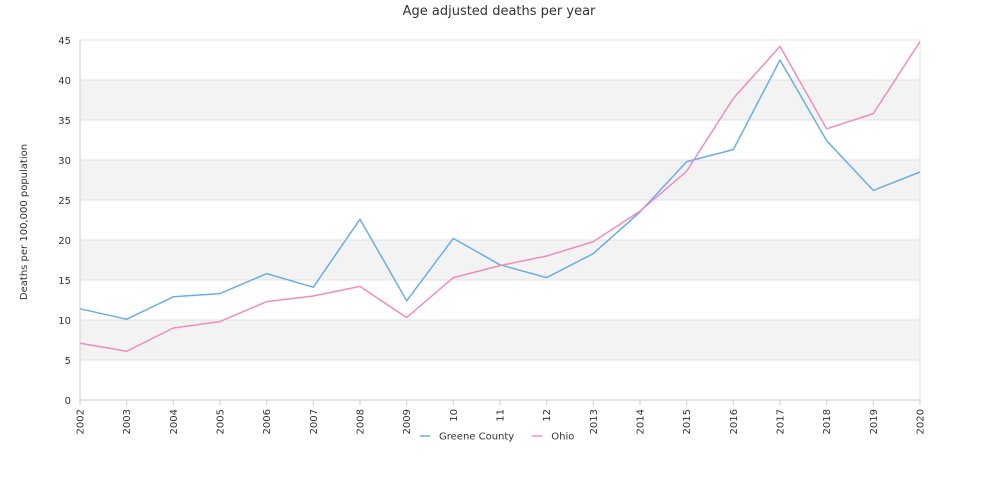 The image size is (1000, 500). What do you see at coordinates (64, 161) in the screenshot?
I see `y-tick-label: 30` at bounding box center [64, 161].